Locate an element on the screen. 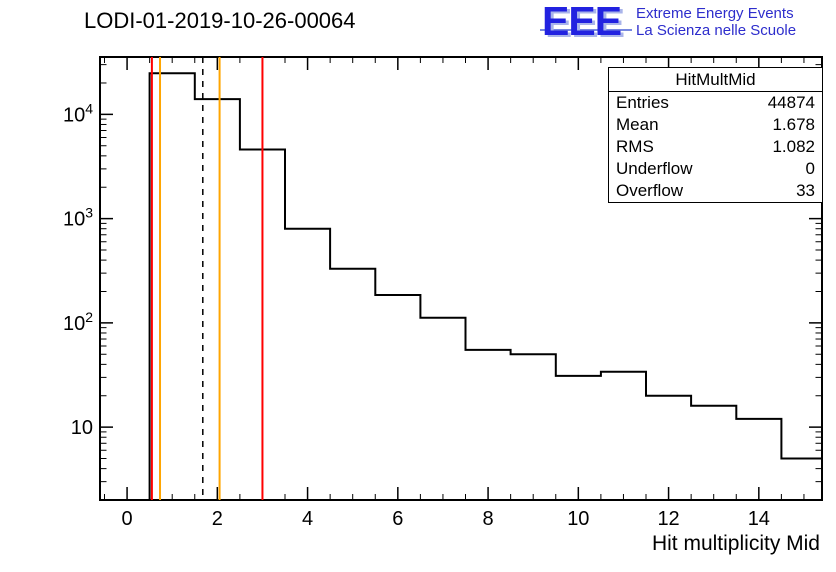 The image size is (836, 572). stats-value: 33 is located at coordinates (805, 190).